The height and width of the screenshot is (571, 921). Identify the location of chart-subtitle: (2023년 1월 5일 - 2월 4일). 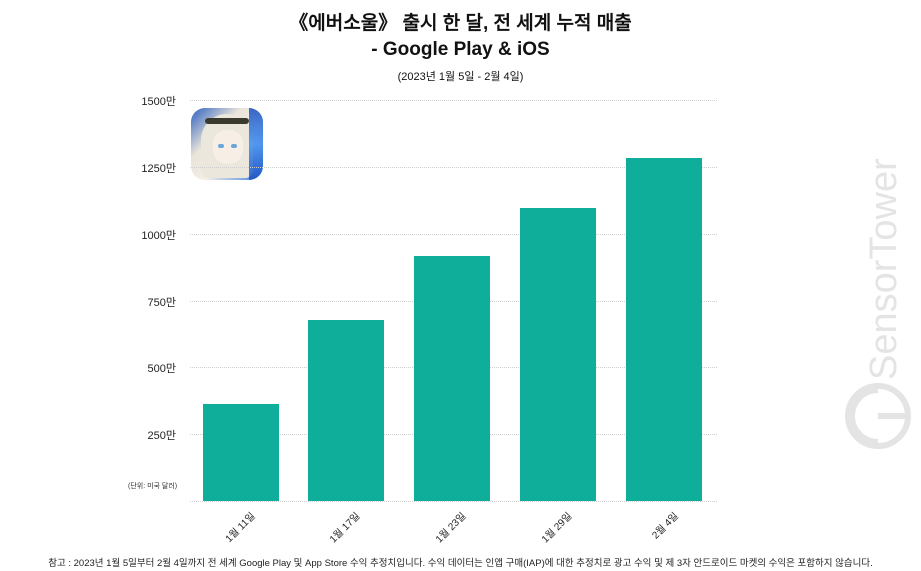
(460, 77).